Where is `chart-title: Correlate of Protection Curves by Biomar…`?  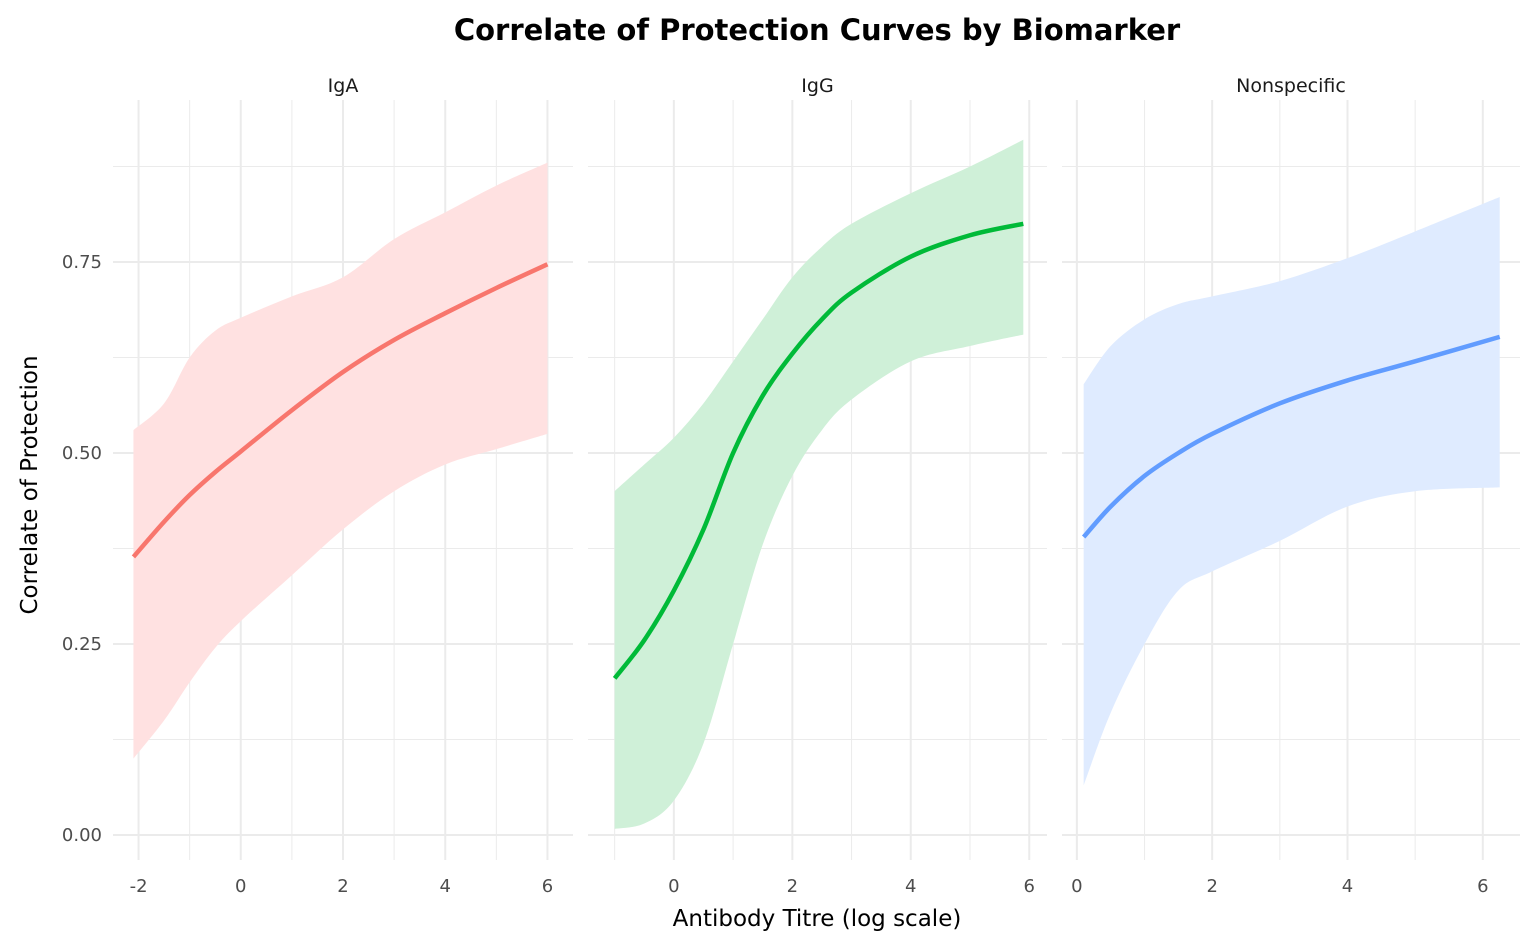 chart-title: Correlate of Protection Curves by Biomar… is located at coordinates (817, 30).